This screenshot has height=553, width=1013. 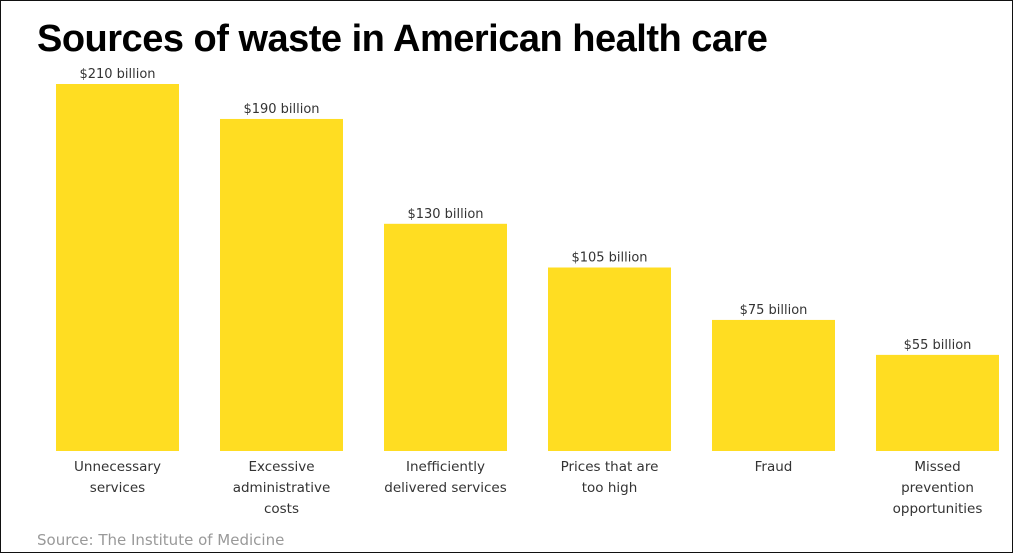 I want to click on category-label: services, so click(x=117, y=488).